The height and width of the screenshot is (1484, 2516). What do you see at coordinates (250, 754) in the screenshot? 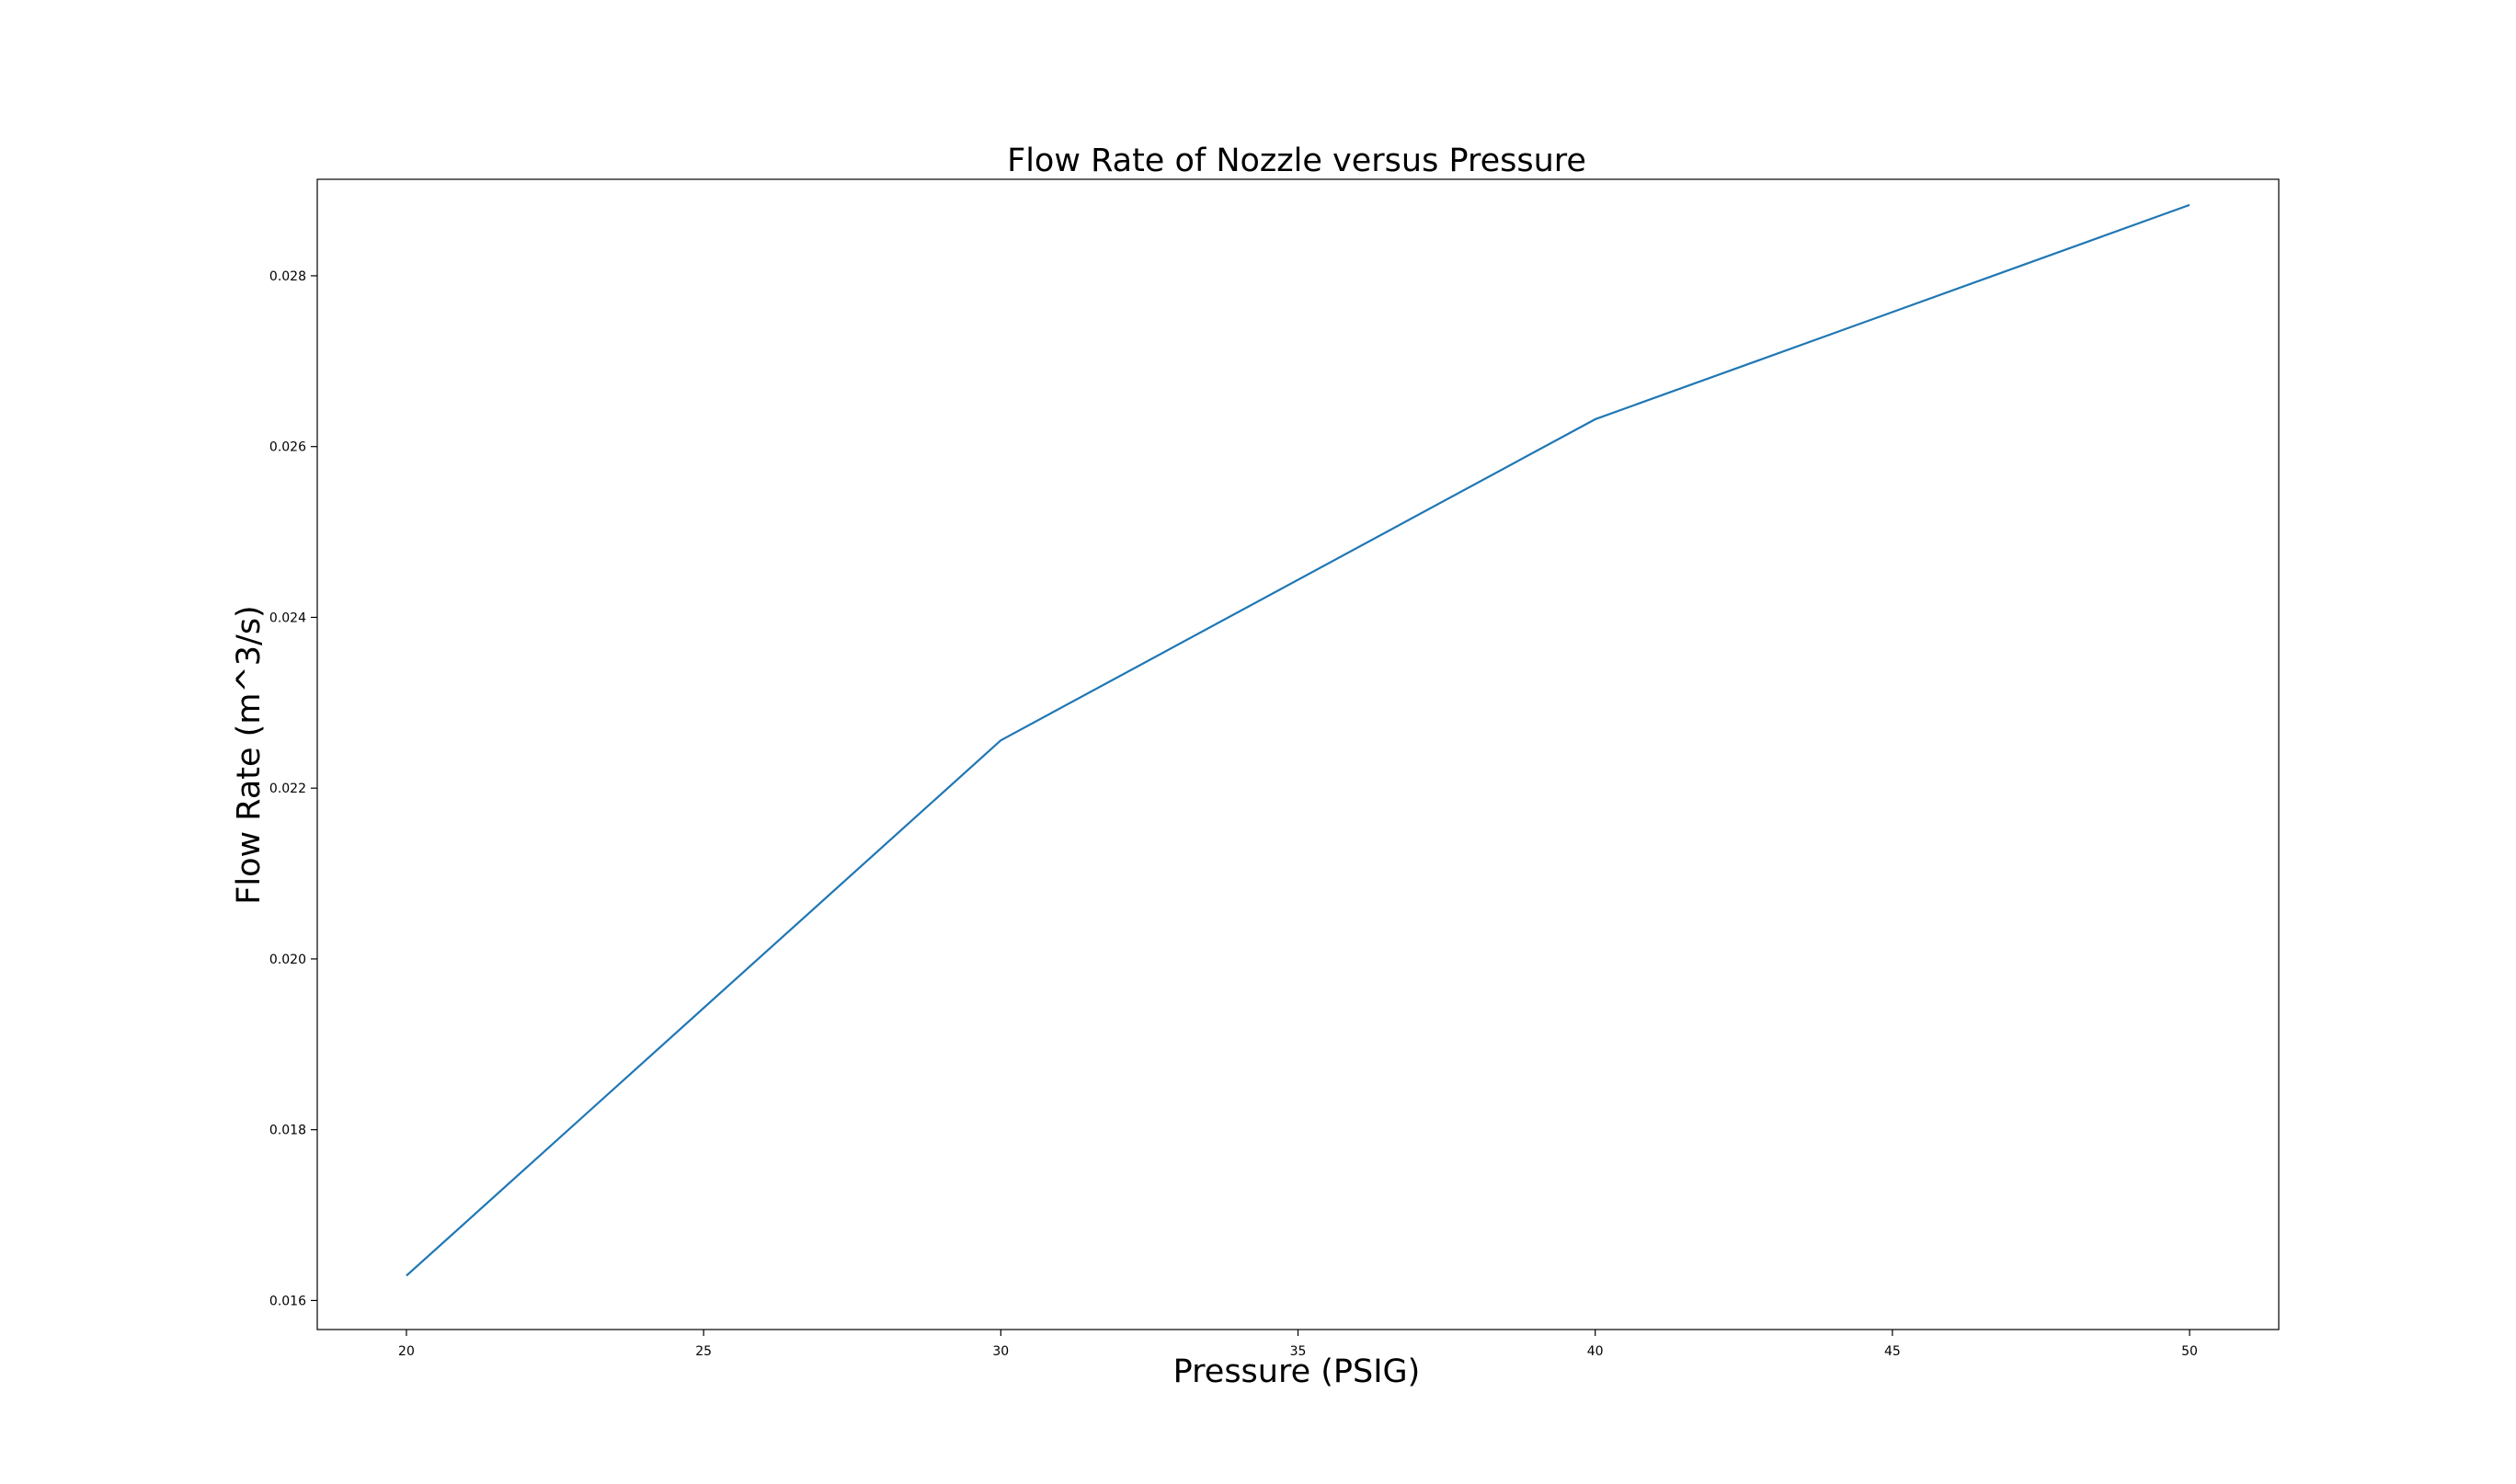
I see `y-axis-title: Flow Rate (m^3/s)` at bounding box center [250, 754].